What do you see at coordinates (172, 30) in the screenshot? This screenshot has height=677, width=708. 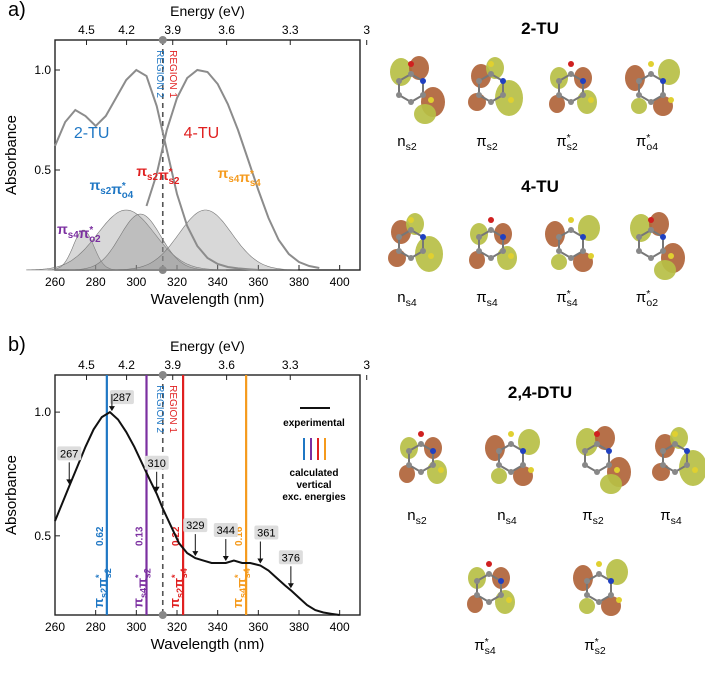 I see `p0-energy-tick-label-2: 3.9` at bounding box center [172, 30].